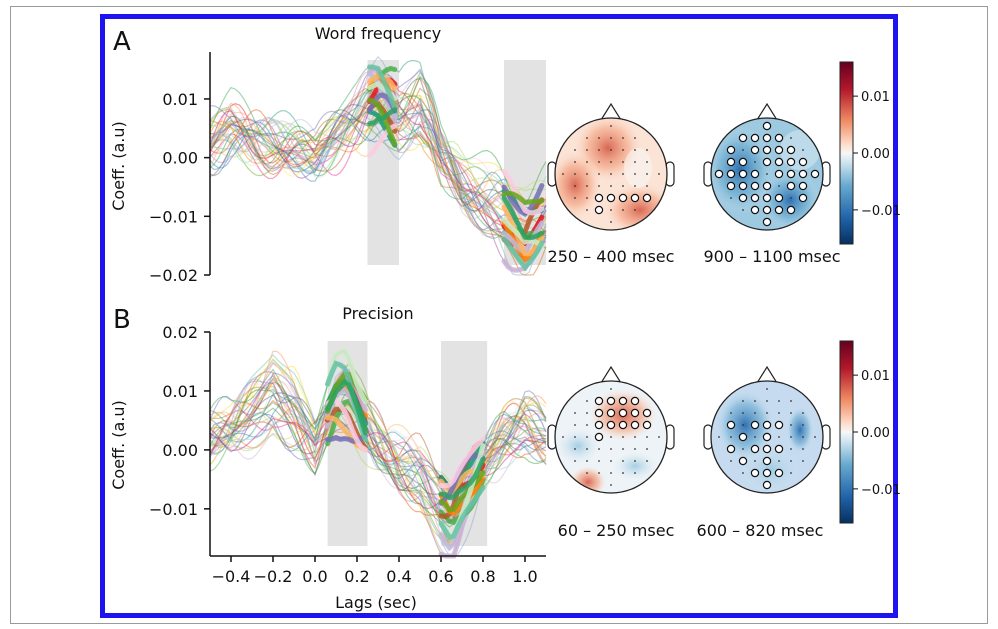 The width and height of the screenshot is (998, 629). Describe the element at coordinates (846, 432) in the screenshot. I see `colorbar-b-gradient` at that location.